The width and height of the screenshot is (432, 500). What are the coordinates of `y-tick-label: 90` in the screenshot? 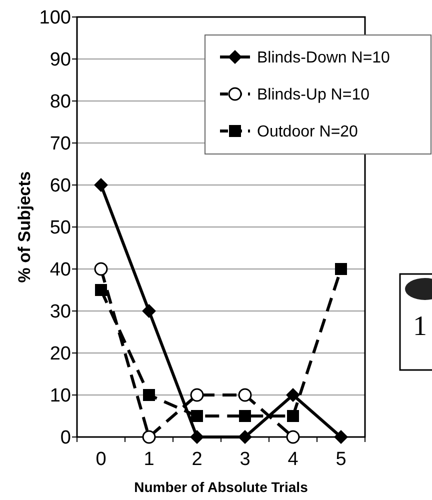 It's located at (60, 60).